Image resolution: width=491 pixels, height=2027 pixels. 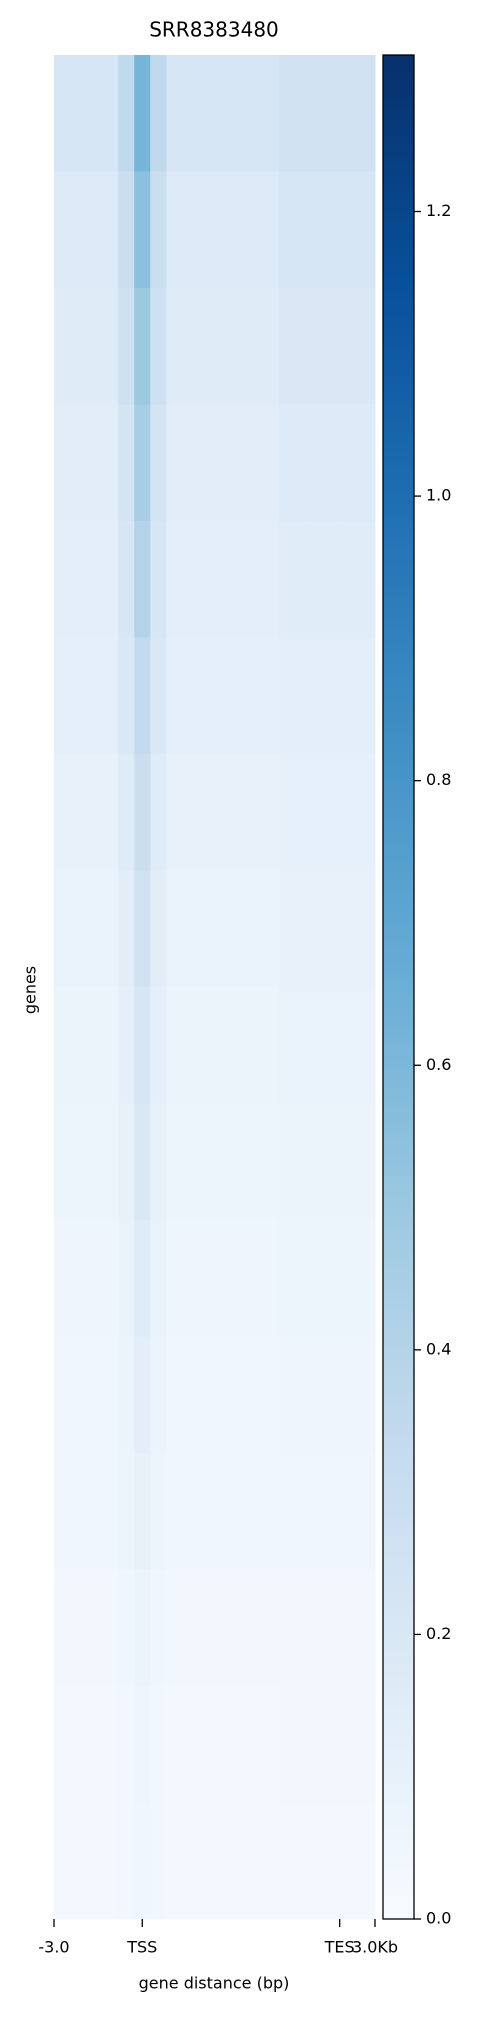 What do you see at coordinates (438, 1633) in the screenshot?
I see `colorbar-tick-label: 0.2` at bounding box center [438, 1633].